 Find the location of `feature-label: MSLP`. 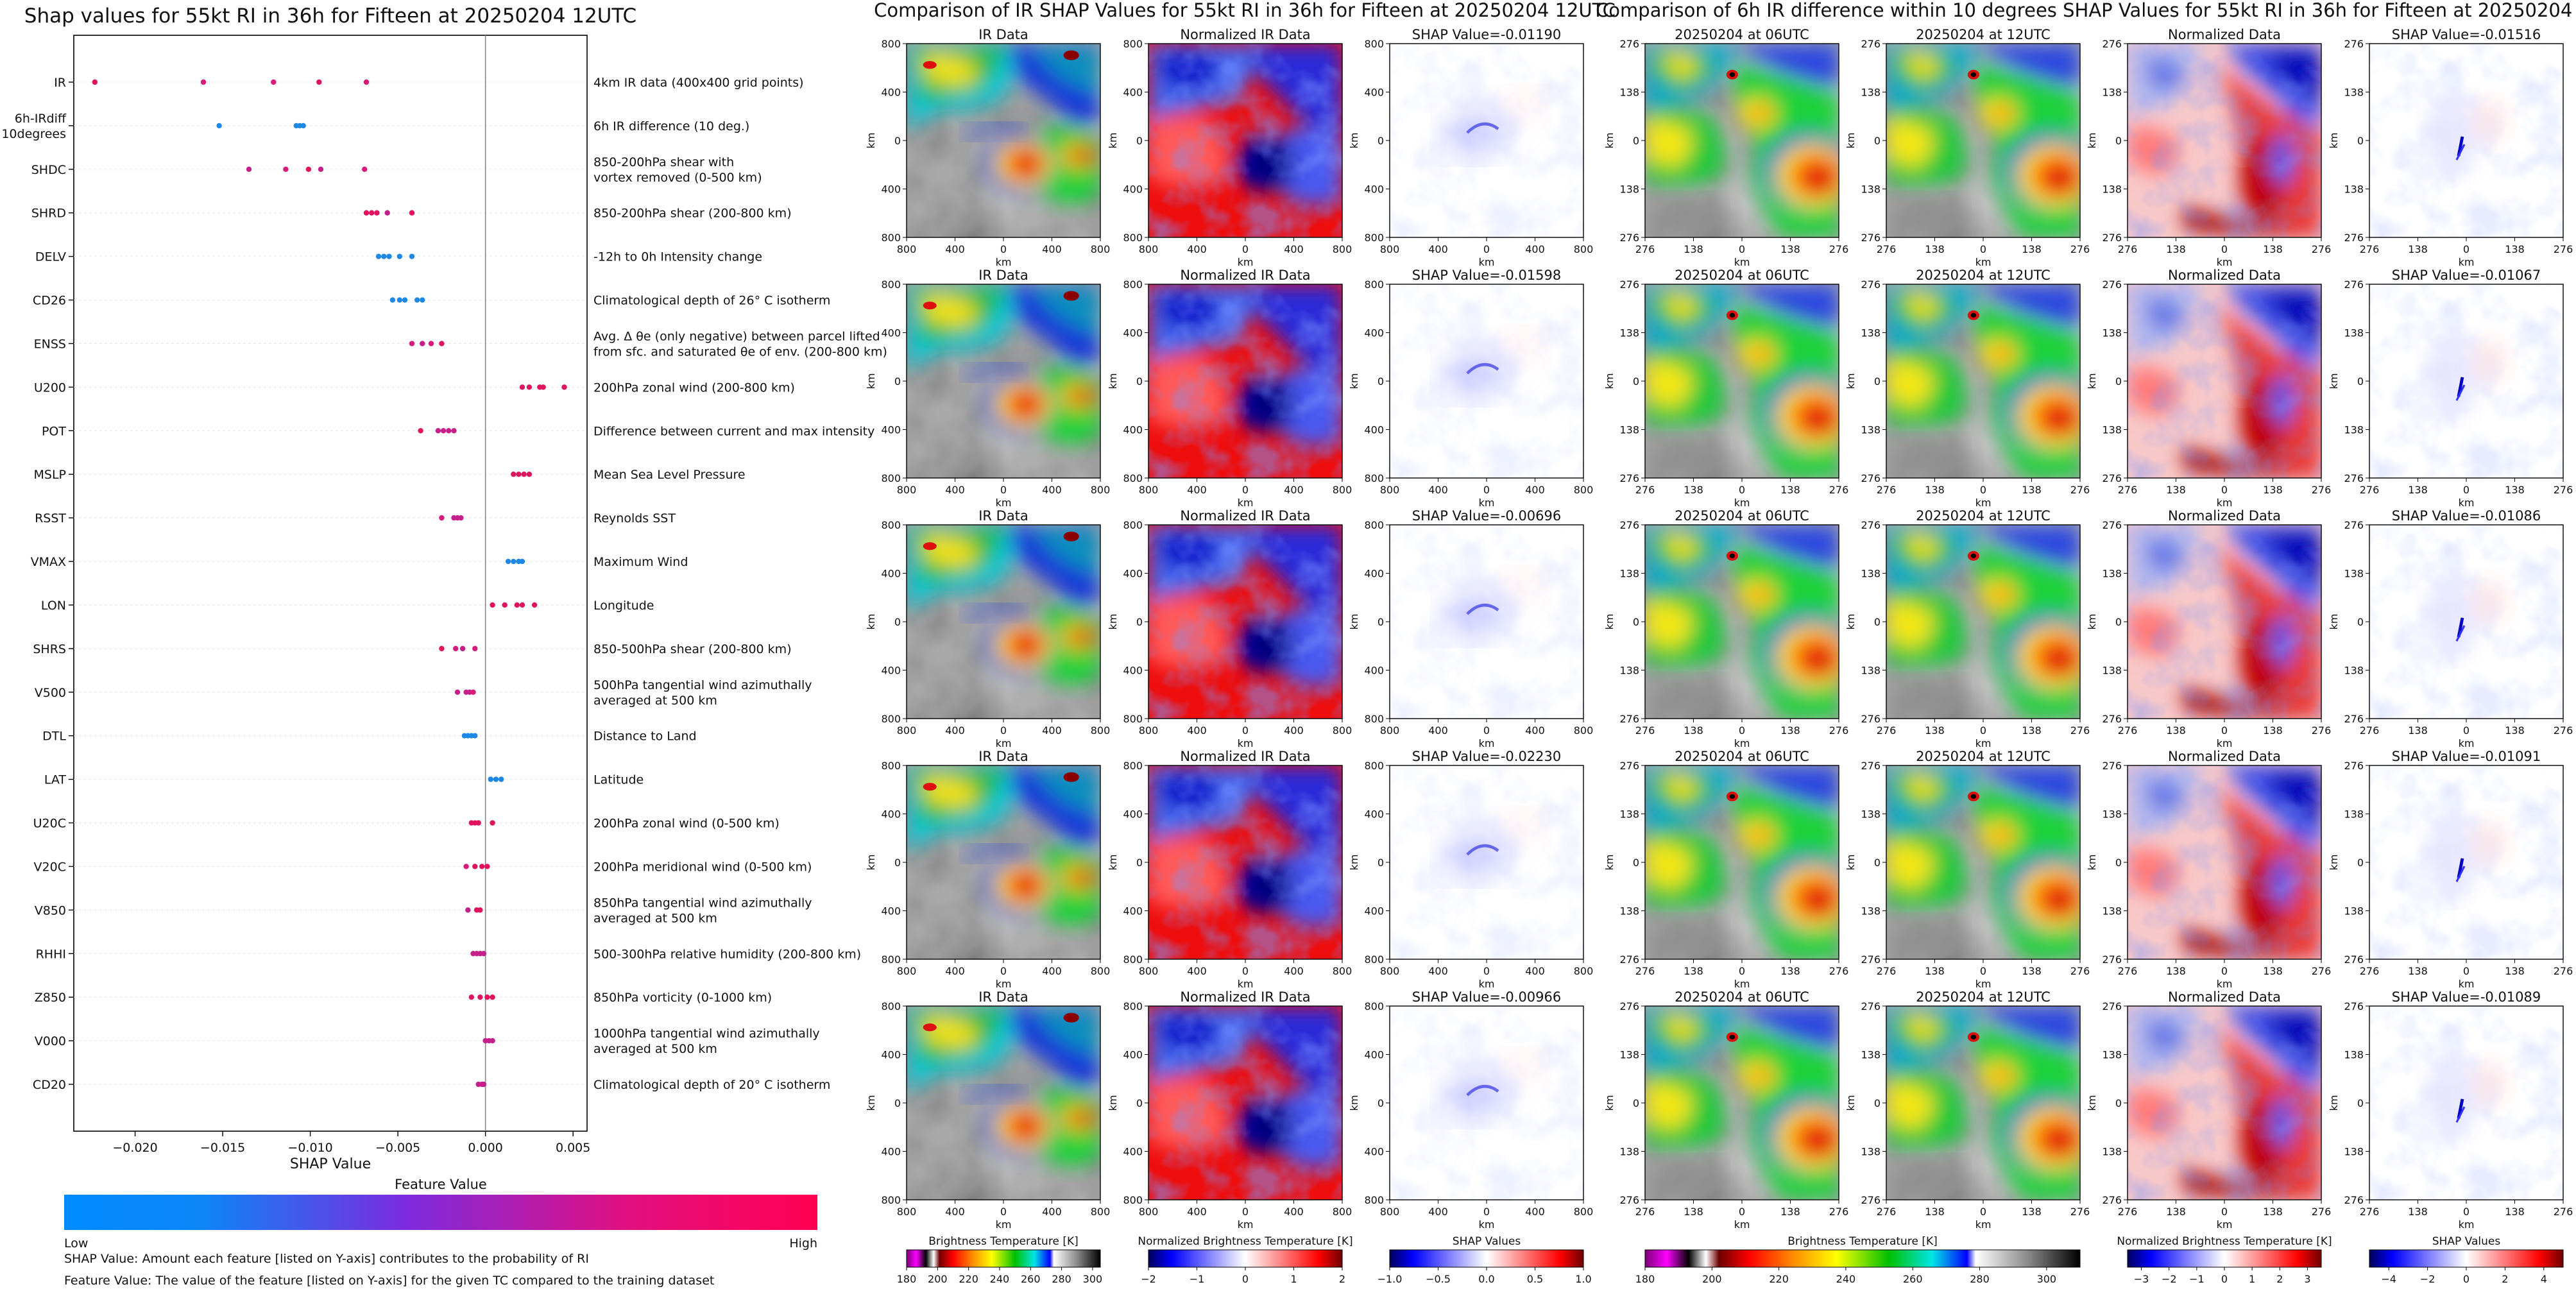

feature-label: MSLP is located at coordinates (50, 475).